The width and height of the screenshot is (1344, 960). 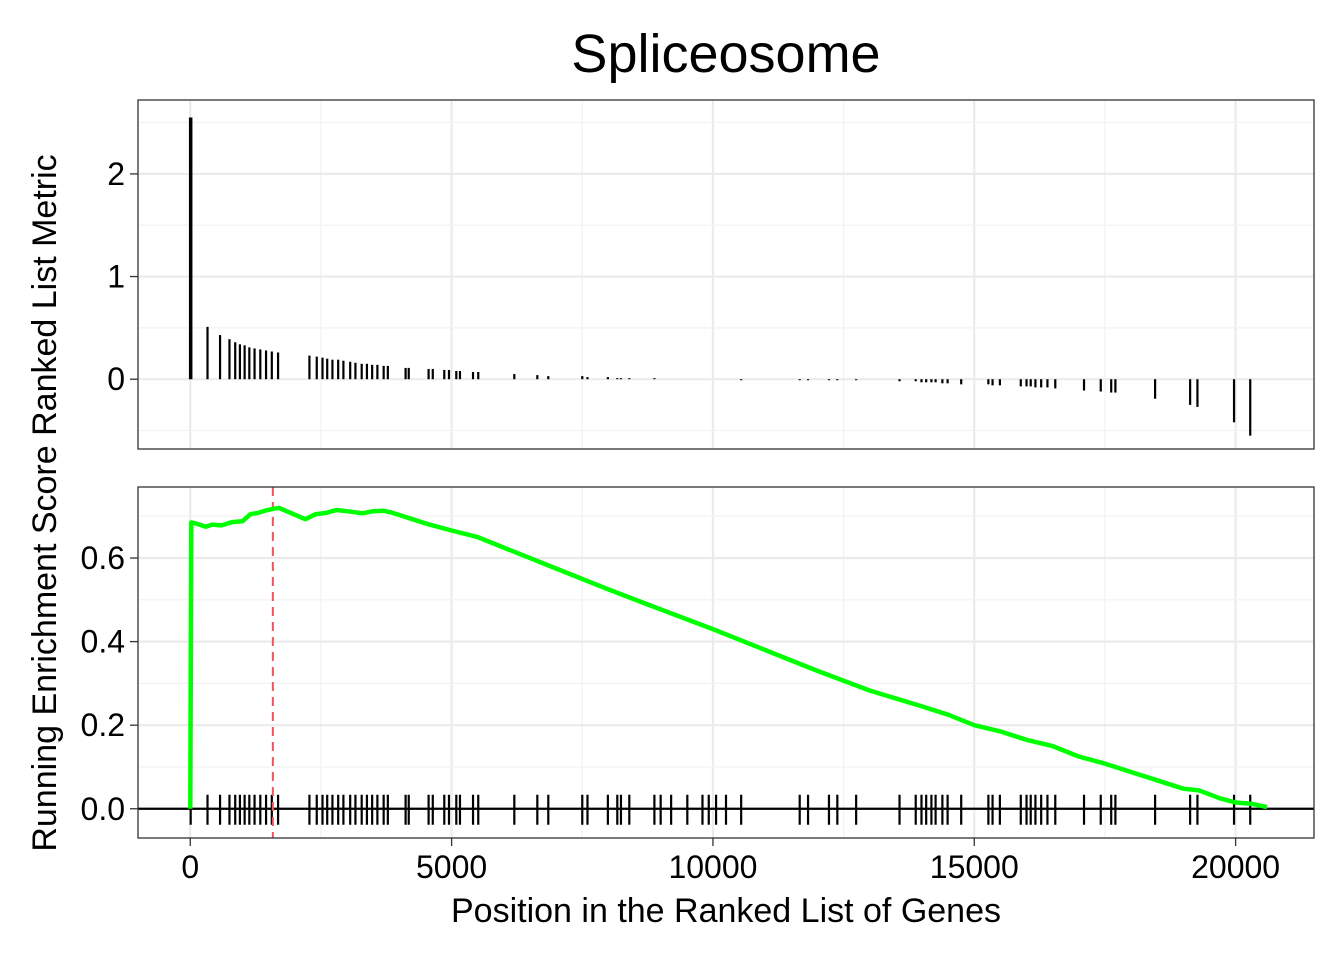 What do you see at coordinates (116, 379) in the screenshot?
I see `y-tick-label: 0` at bounding box center [116, 379].